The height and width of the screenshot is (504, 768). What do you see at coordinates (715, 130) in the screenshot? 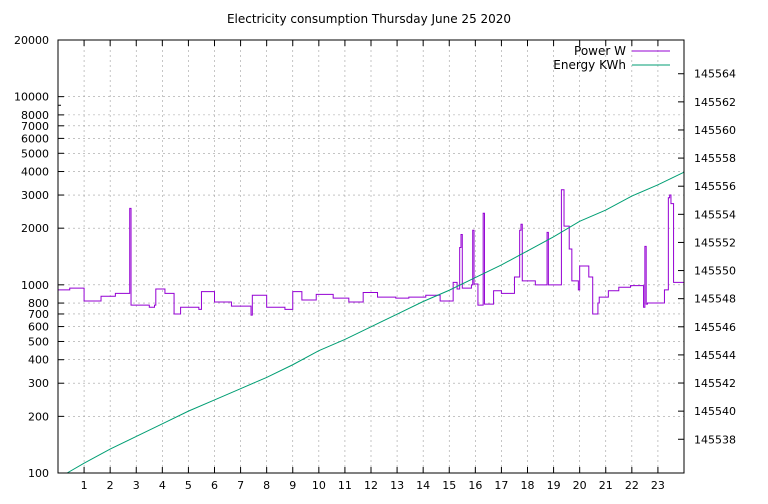
I see `y-right-tick-label: 145560` at bounding box center [715, 130].